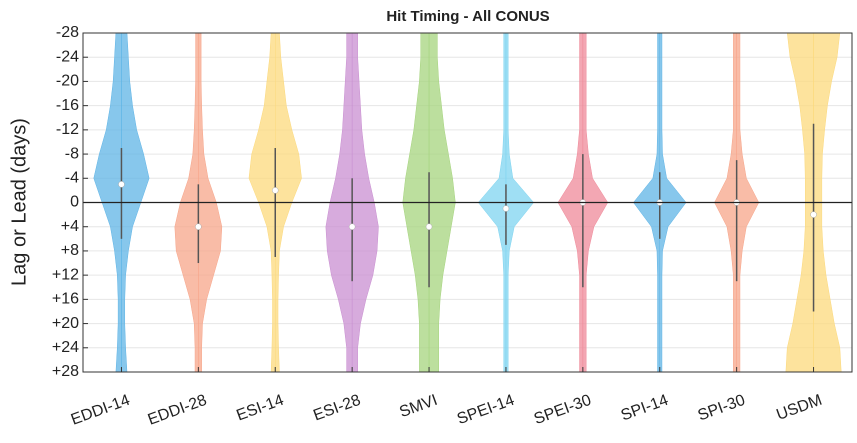 The width and height of the screenshot is (857, 443). What do you see at coordinates (74, 202) in the screenshot?
I see `y-tick-label: 0` at bounding box center [74, 202].